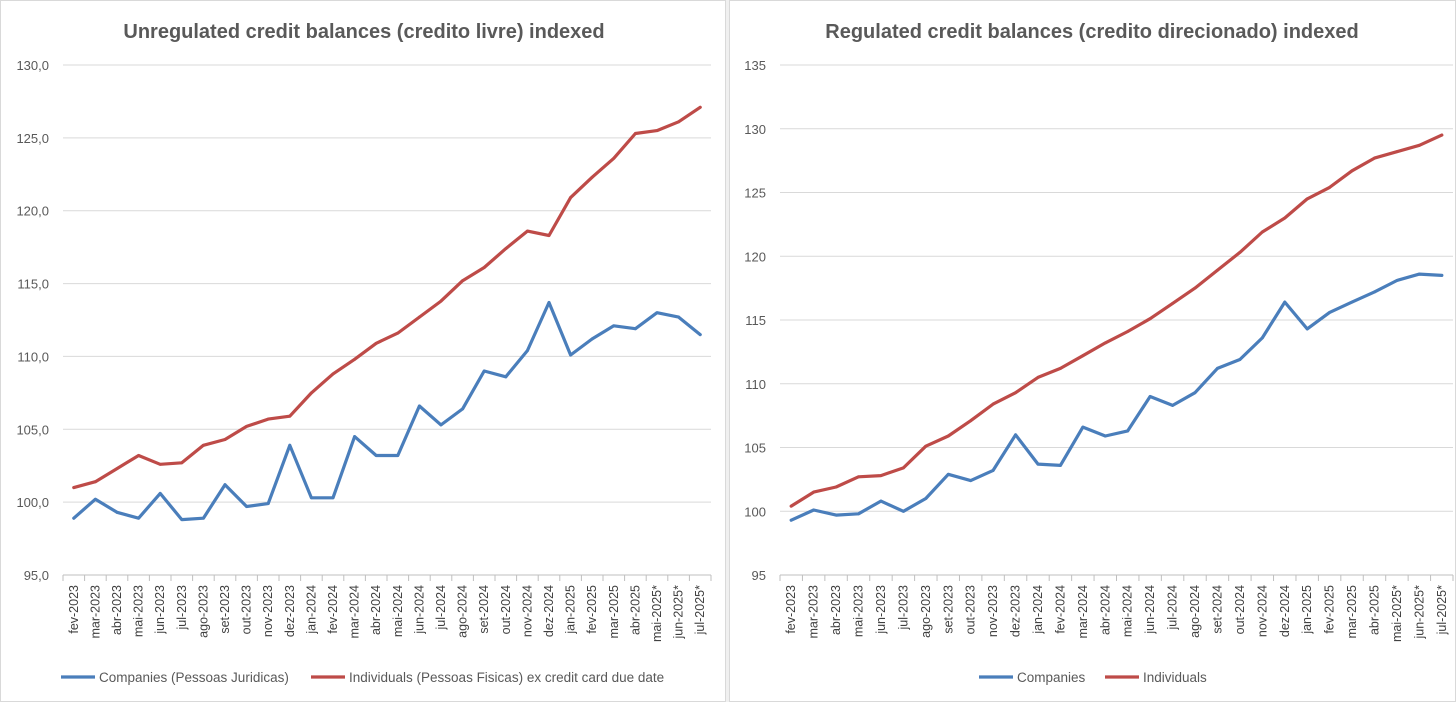 This screenshot has height=703, width=1456. Describe the element at coordinates (1105, 610) in the screenshot. I see `x-tick-label: abr-2024` at that location.